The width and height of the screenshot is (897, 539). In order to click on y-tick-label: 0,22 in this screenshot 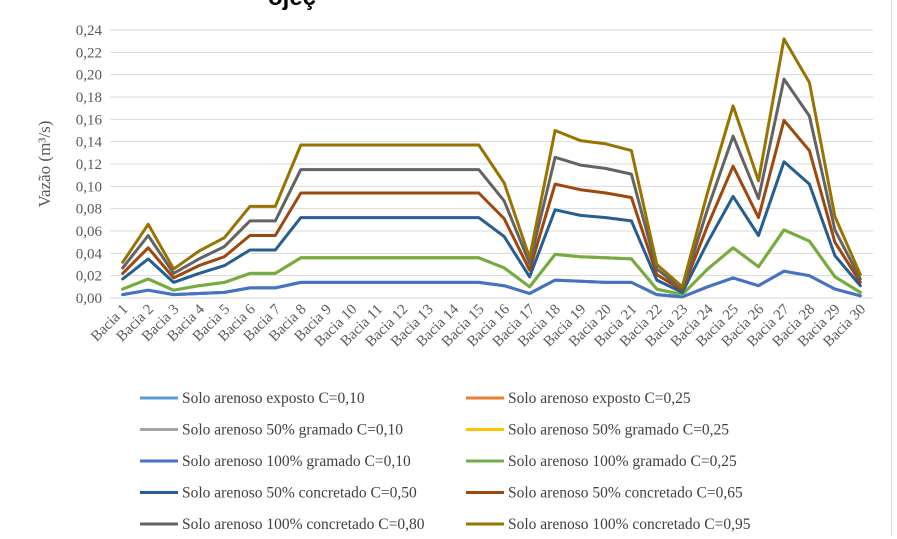, I will do `click(89, 53)`.